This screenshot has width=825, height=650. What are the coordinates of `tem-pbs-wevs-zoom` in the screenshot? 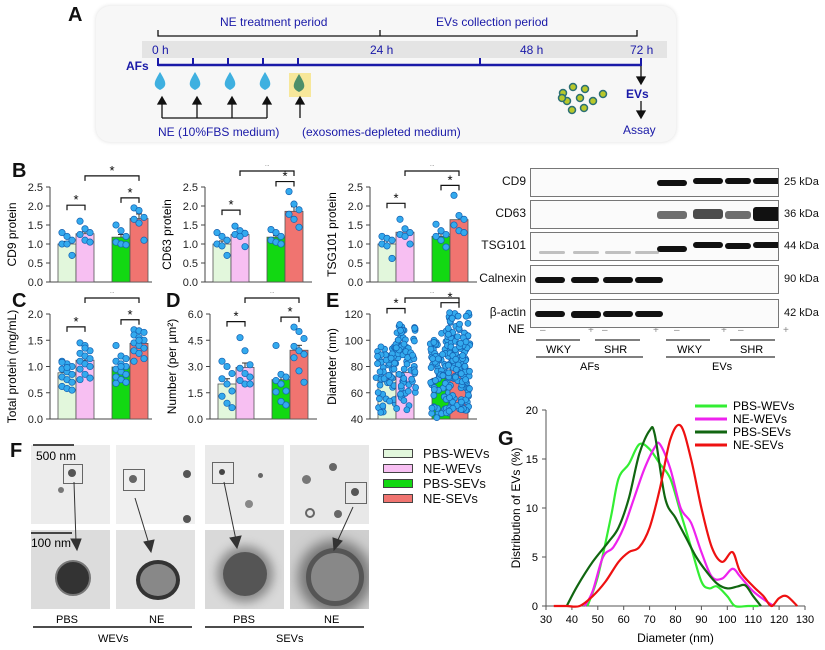 It's located at (70, 569).